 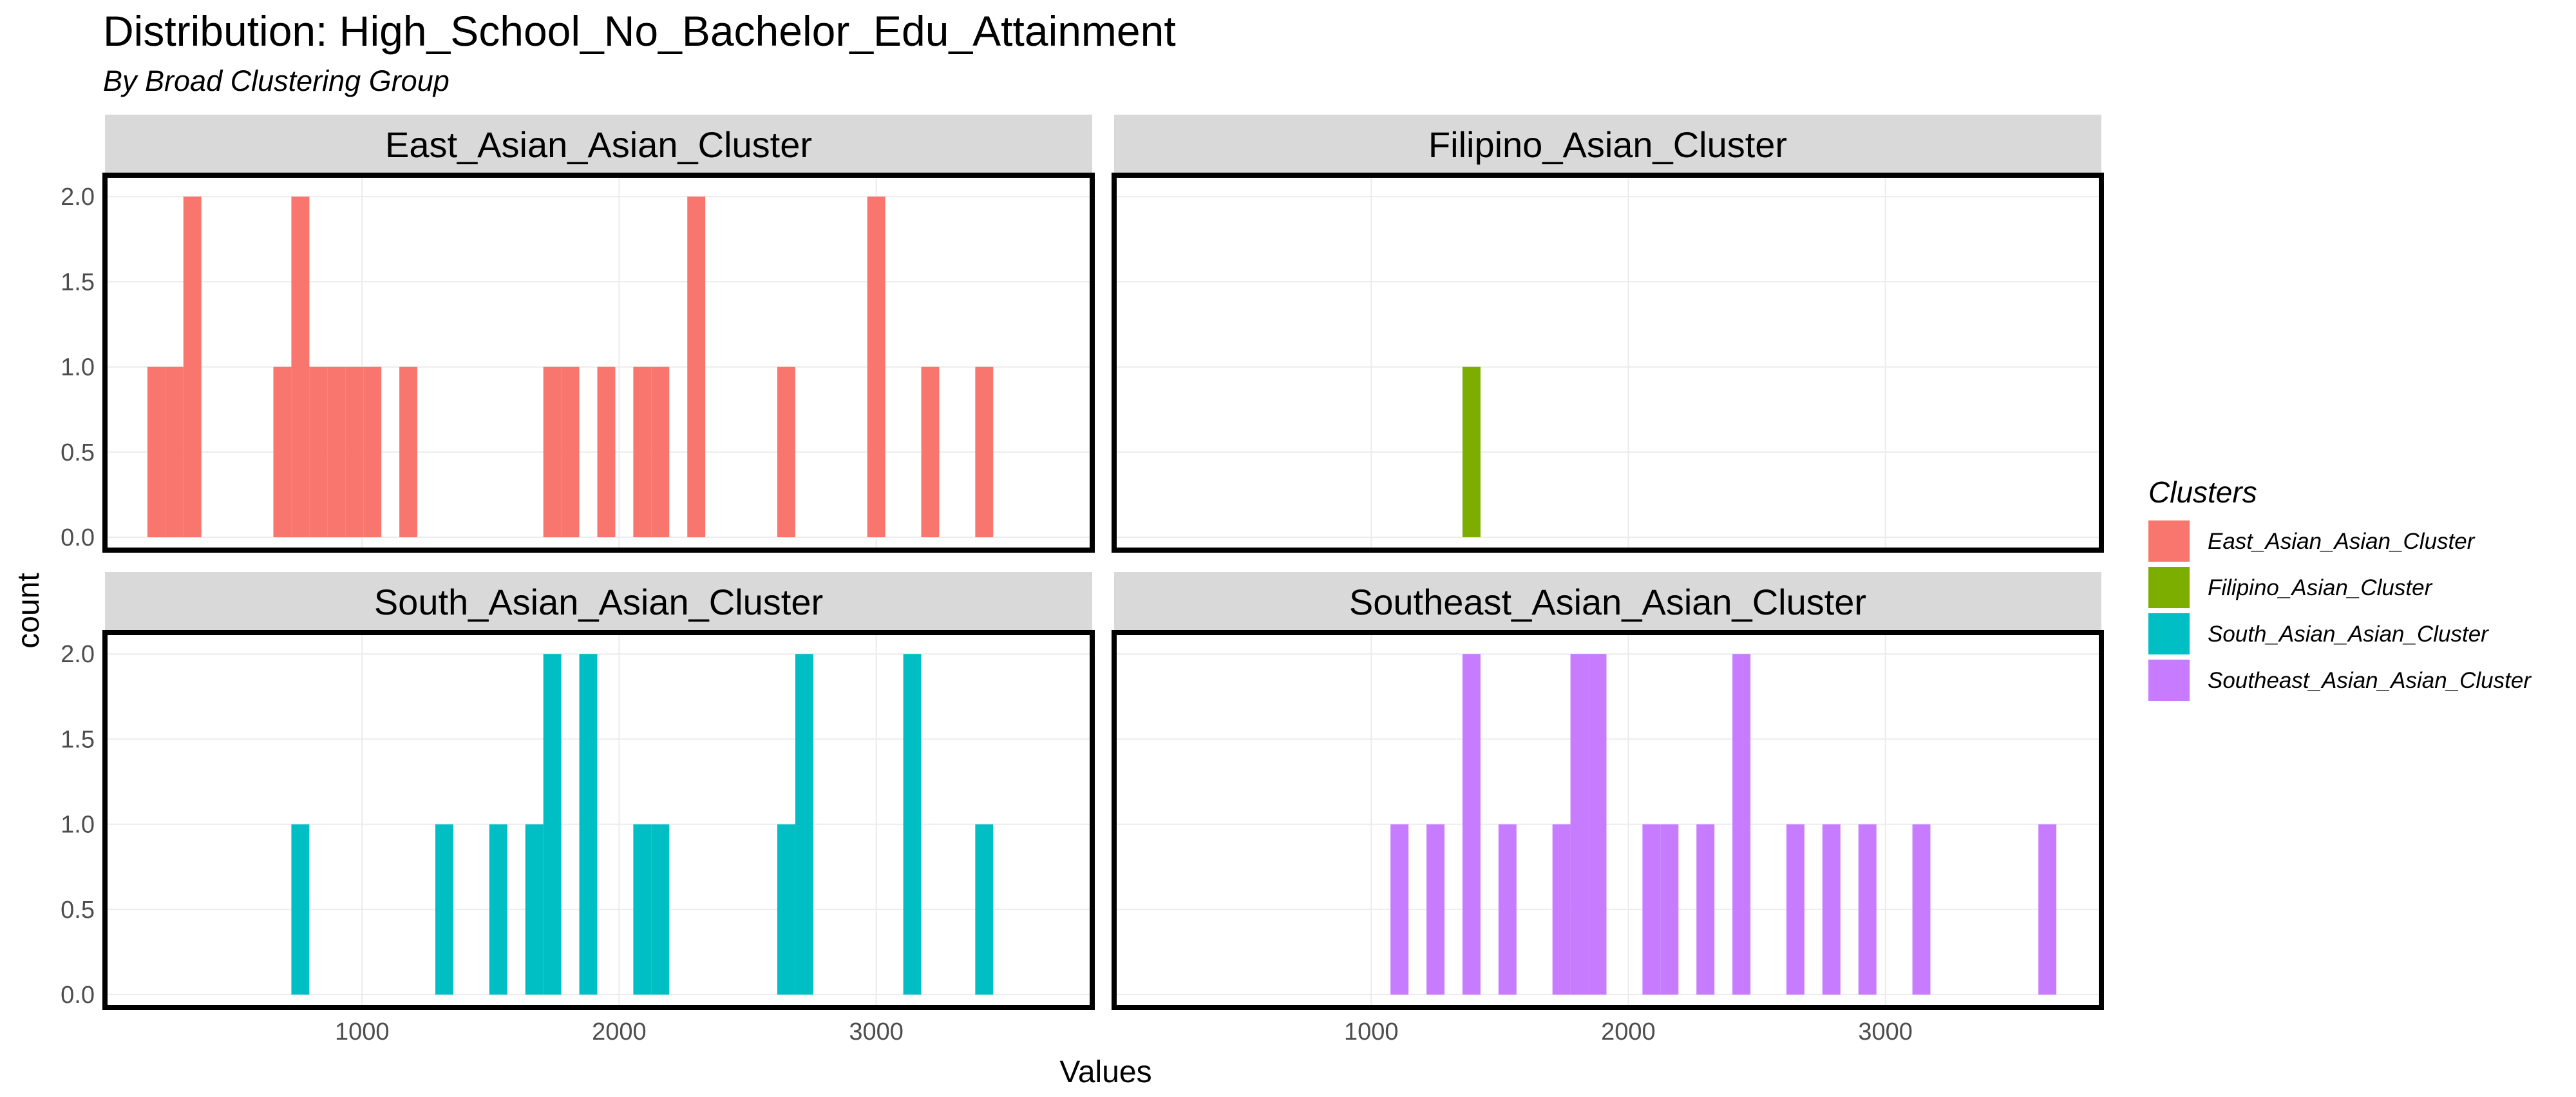 I want to click on facet-strip-label: Southeast_Asian_Asian_Cluster, so click(x=1607, y=602).